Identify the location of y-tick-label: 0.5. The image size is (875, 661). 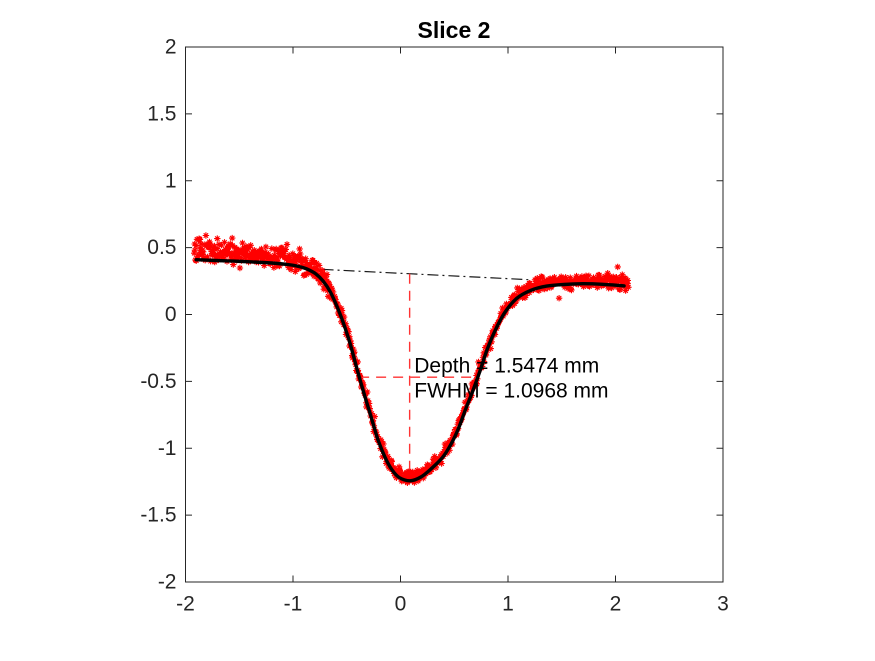
(161, 247).